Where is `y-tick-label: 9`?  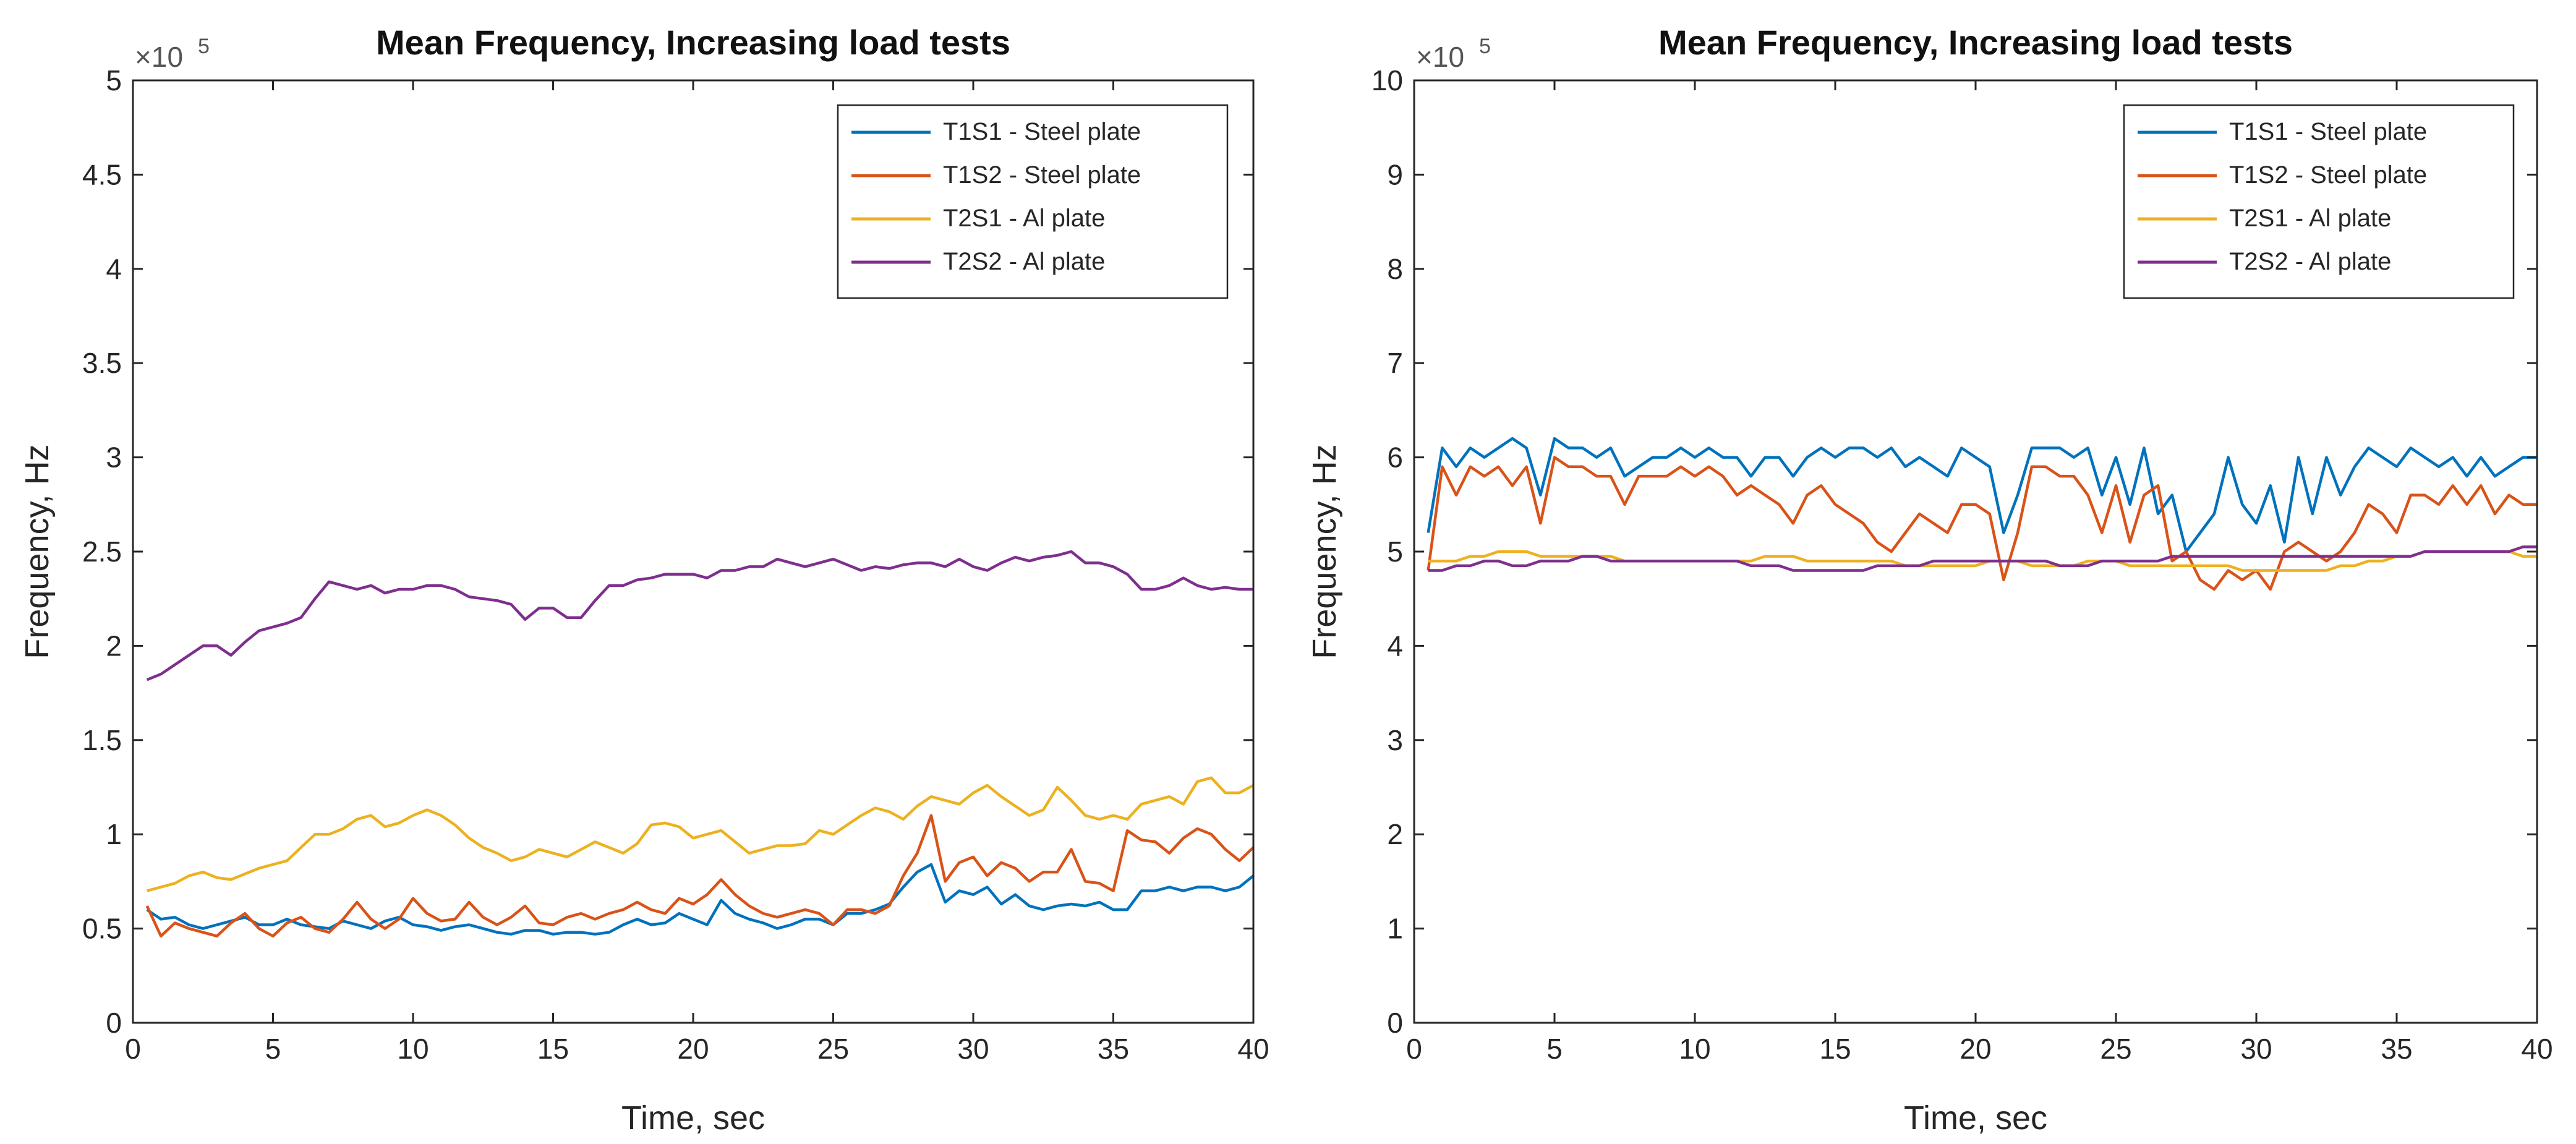 y-tick-label: 9 is located at coordinates (1395, 174).